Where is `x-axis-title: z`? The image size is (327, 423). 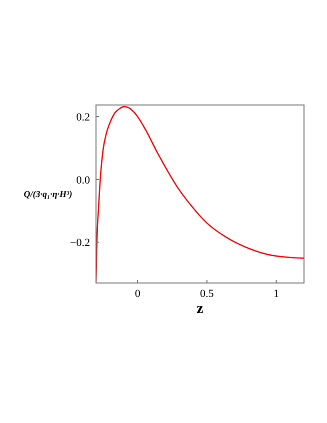
x-axis-title: z is located at coordinates (200, 309).